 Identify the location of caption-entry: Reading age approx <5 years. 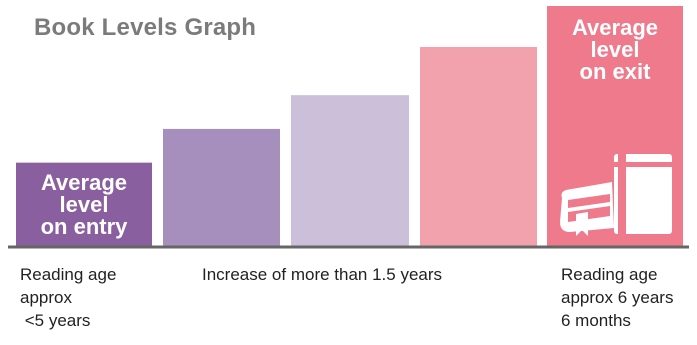
(68, 297).